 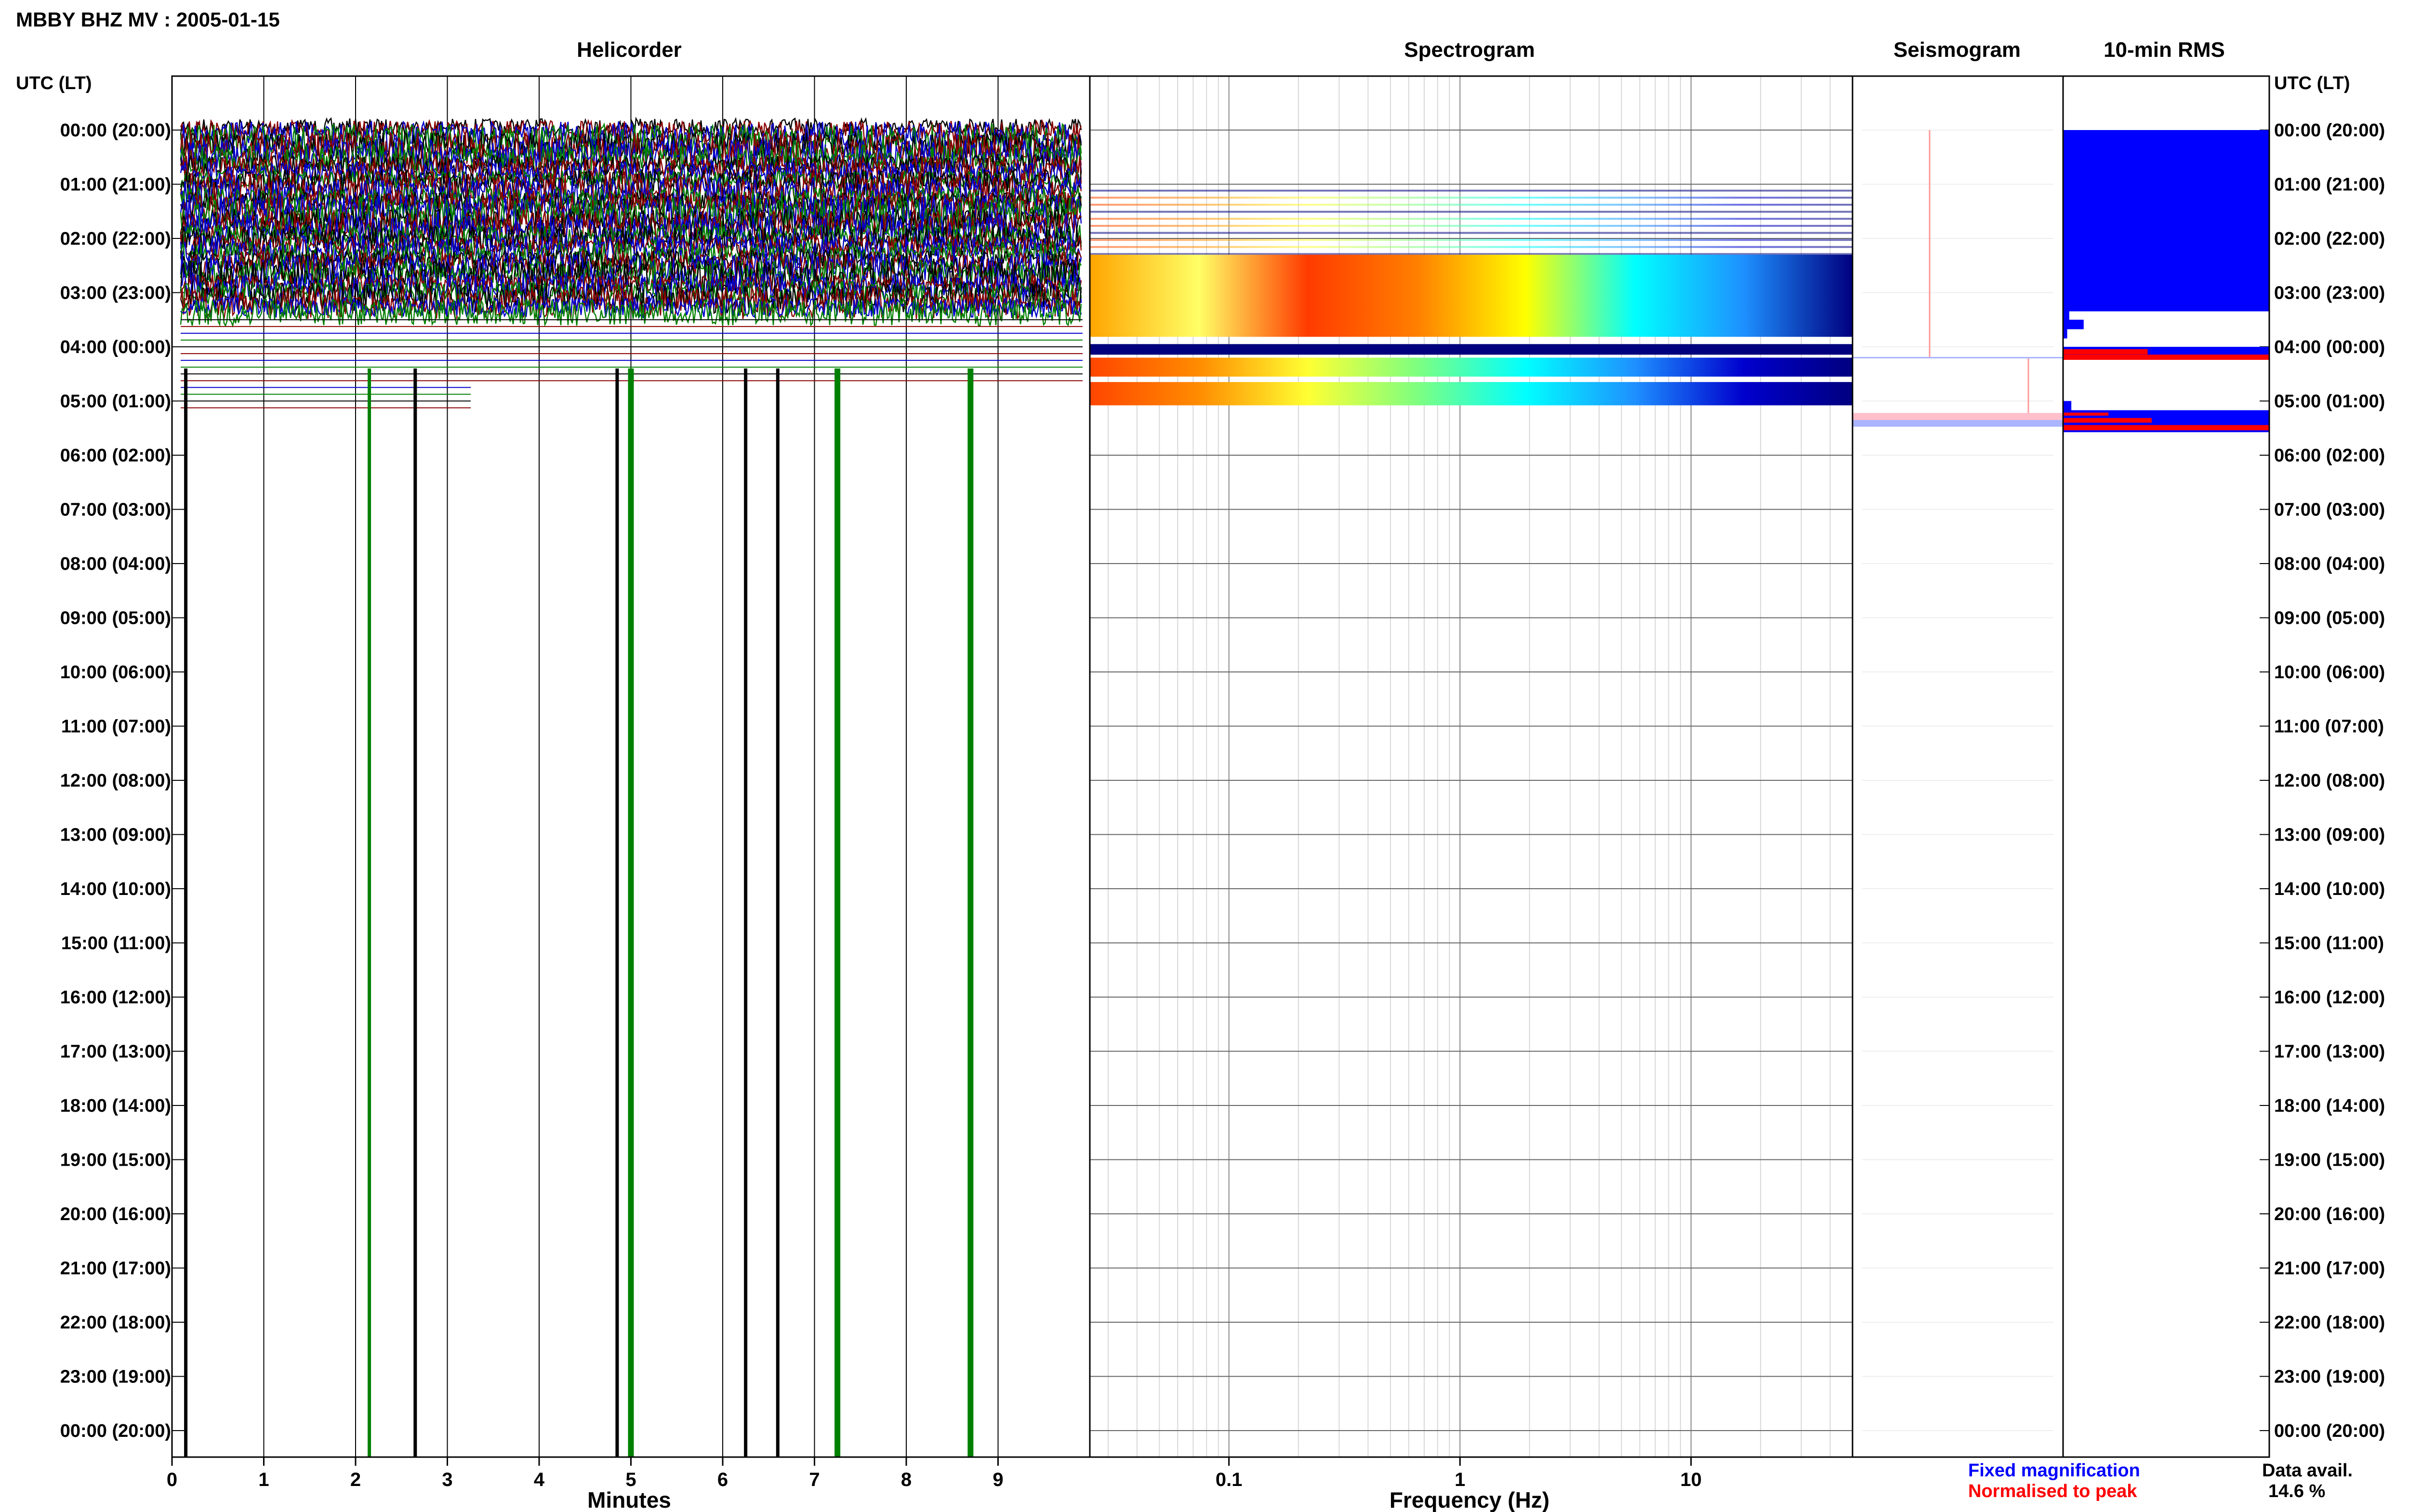 I want to click on time-label-left: 16:00 (12:00), so click(x=115, y=997).